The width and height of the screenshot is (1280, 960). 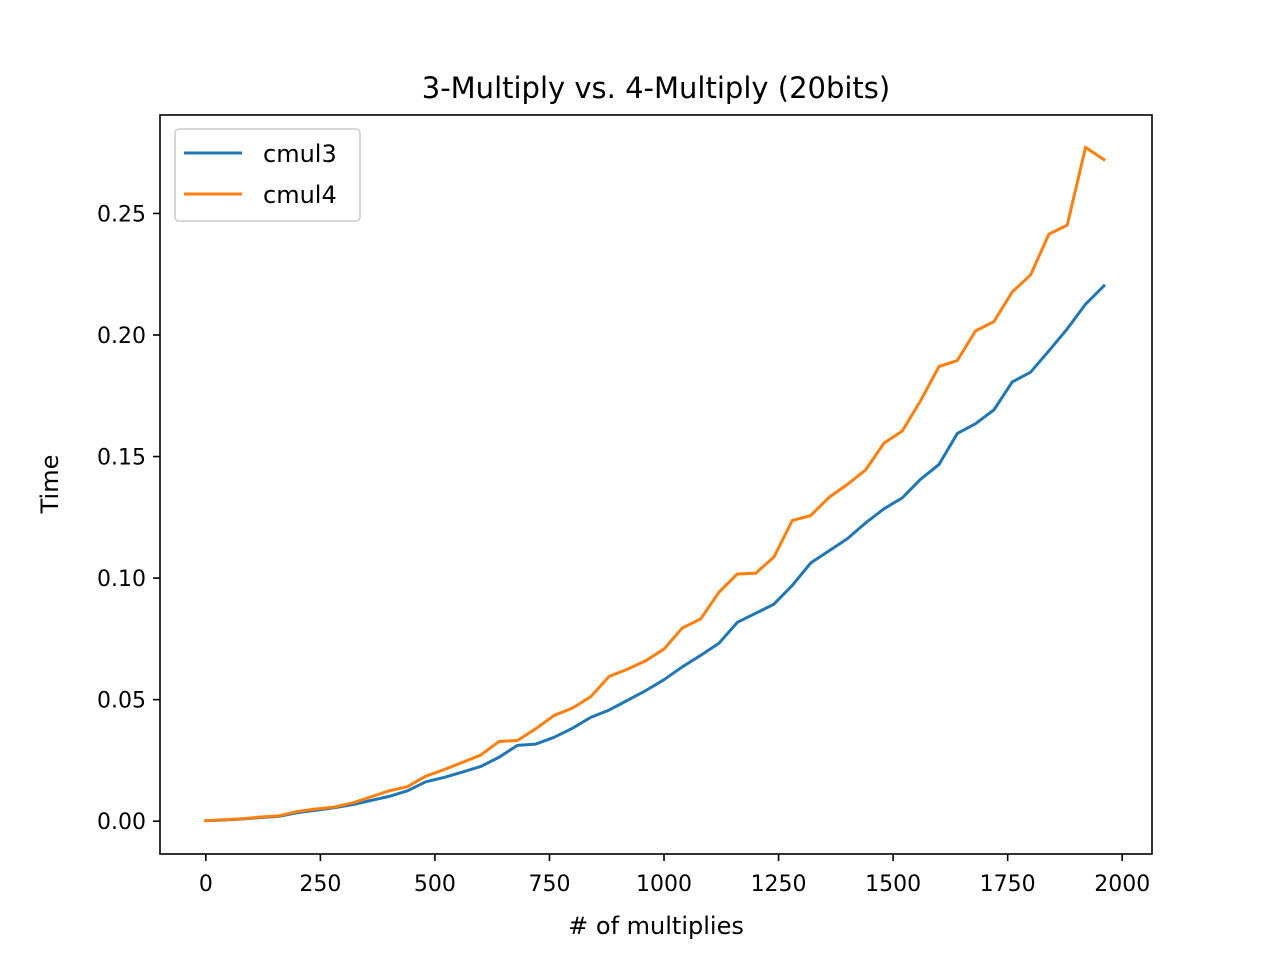 What do you see at coordinates (121, 336) in the screenshot?
I see `y-tick-label: 0.20` at bounding box center [121, 336].